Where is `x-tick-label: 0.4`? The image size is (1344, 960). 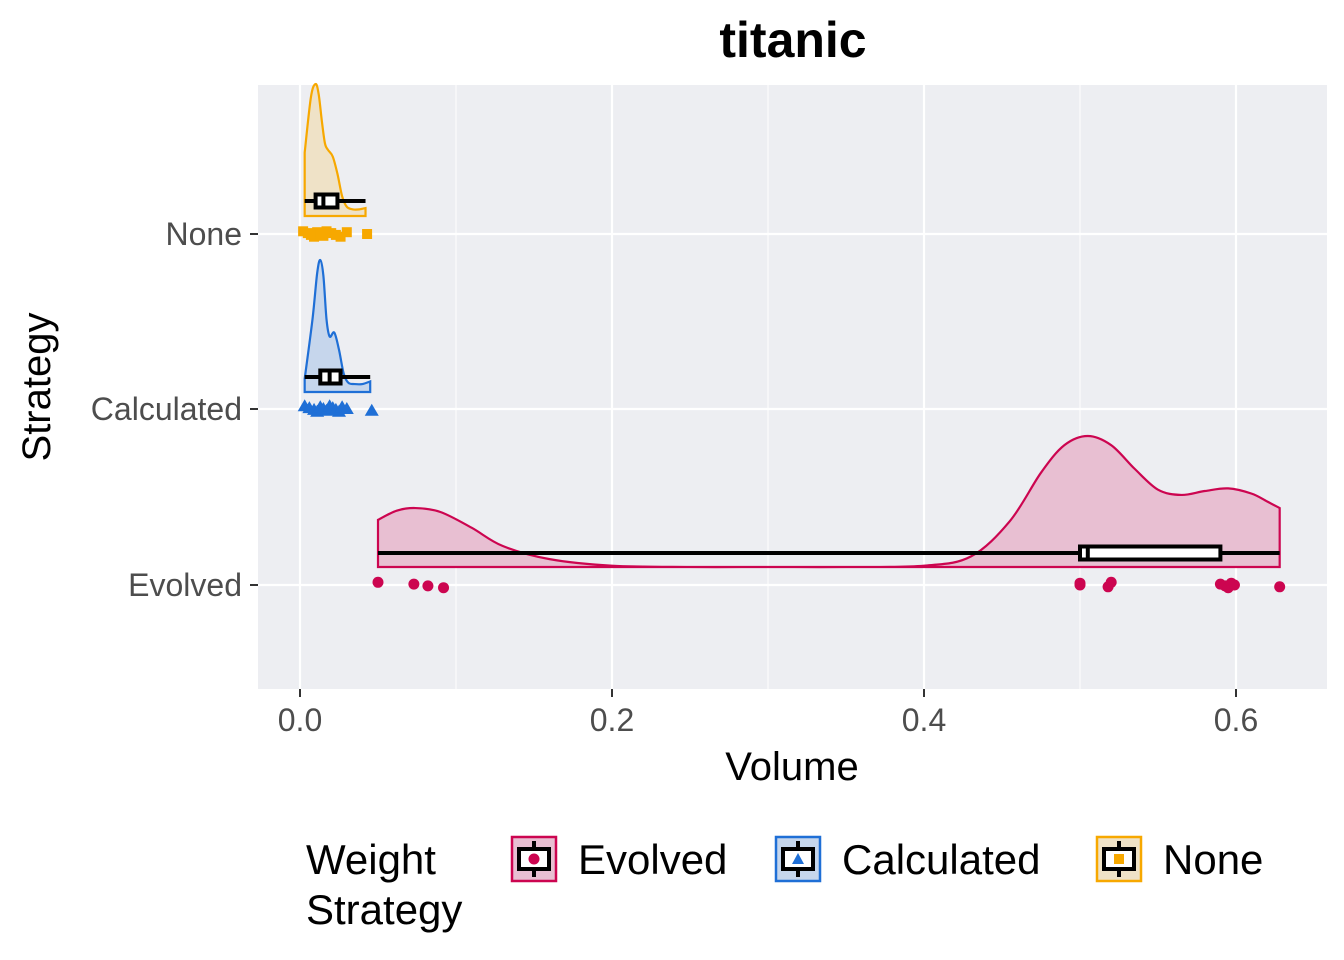 x-tick-label: 0.4 is located at coordinates (924, 720).